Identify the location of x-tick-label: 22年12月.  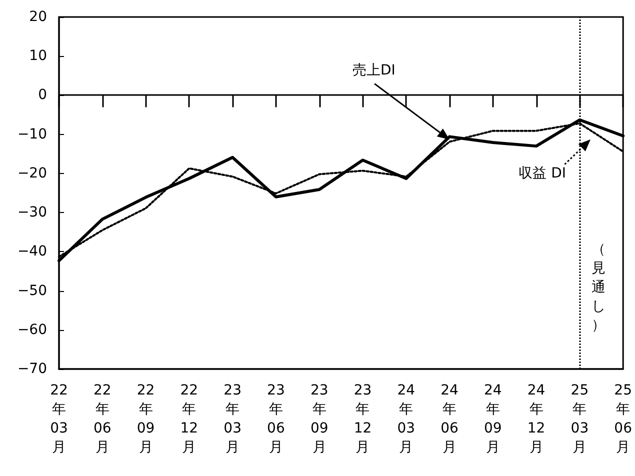
(189, 419).